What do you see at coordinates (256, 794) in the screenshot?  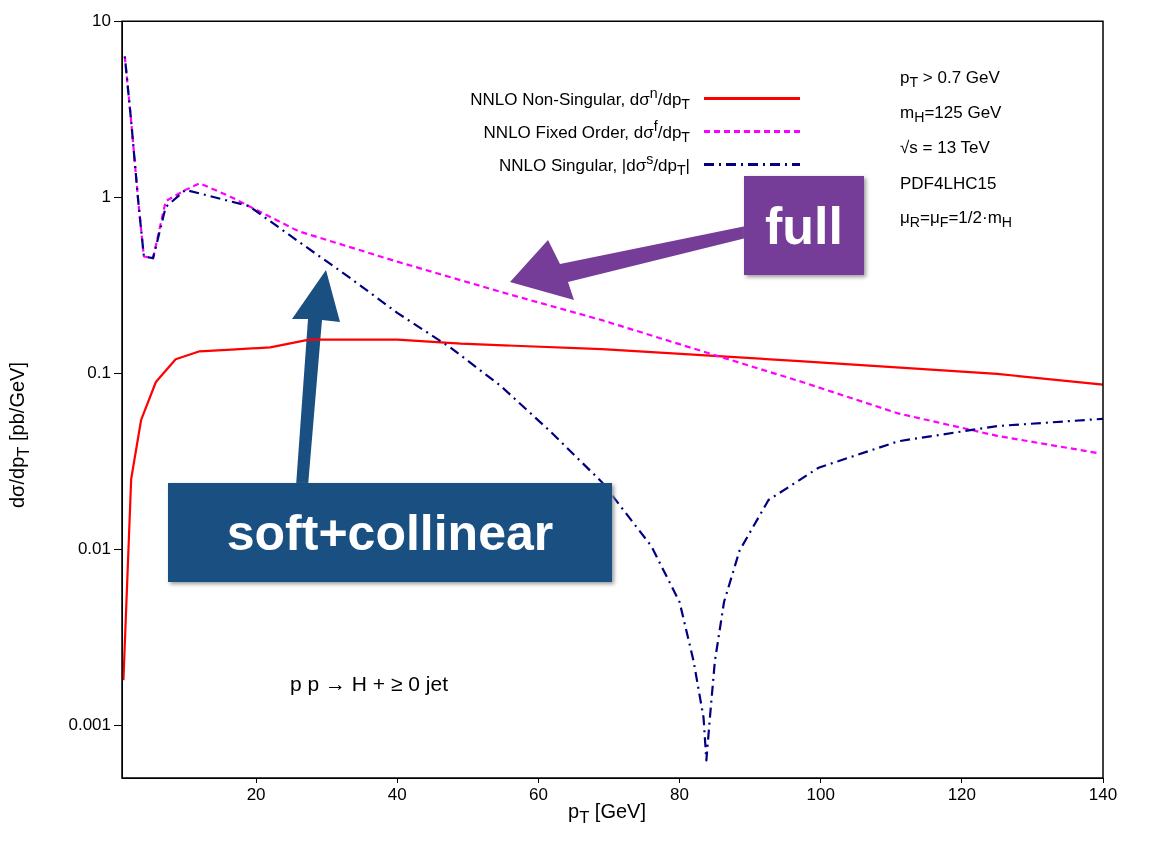 I see `x-tick-label: 20` at bounding box center [256, 794].